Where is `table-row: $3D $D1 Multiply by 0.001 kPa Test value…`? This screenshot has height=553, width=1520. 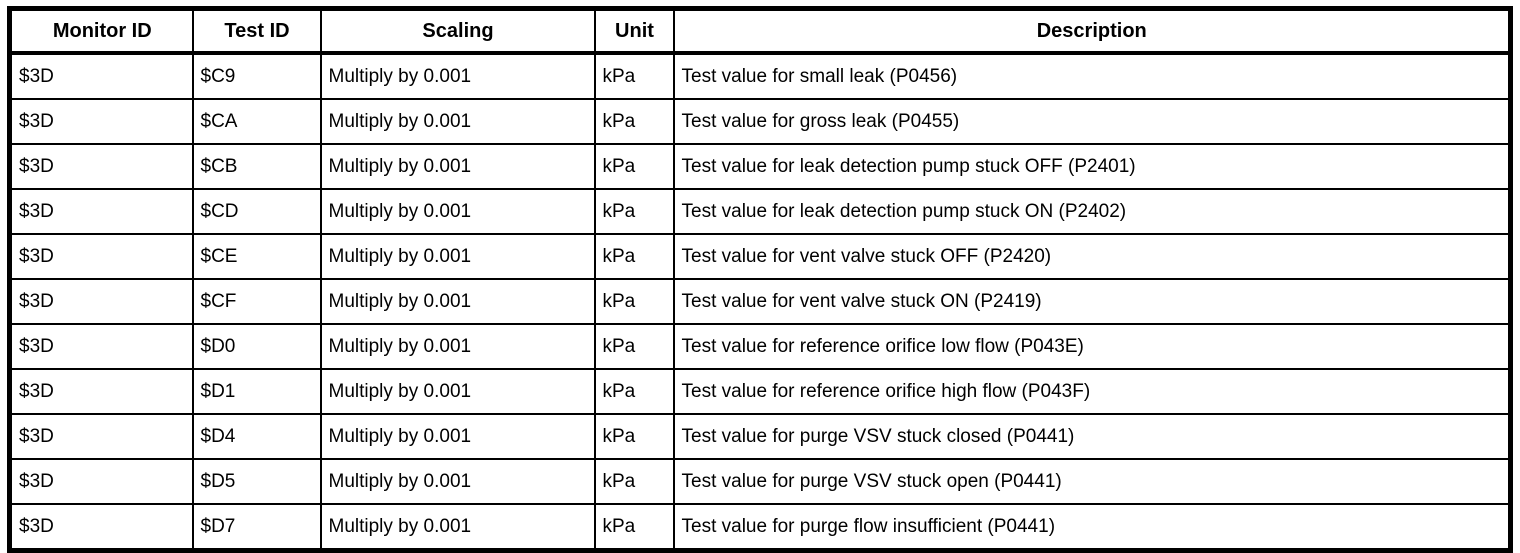 table-row: $3D $D1 Multiply by 0.001 kPa Test value… is located at coordinates (760, 391).